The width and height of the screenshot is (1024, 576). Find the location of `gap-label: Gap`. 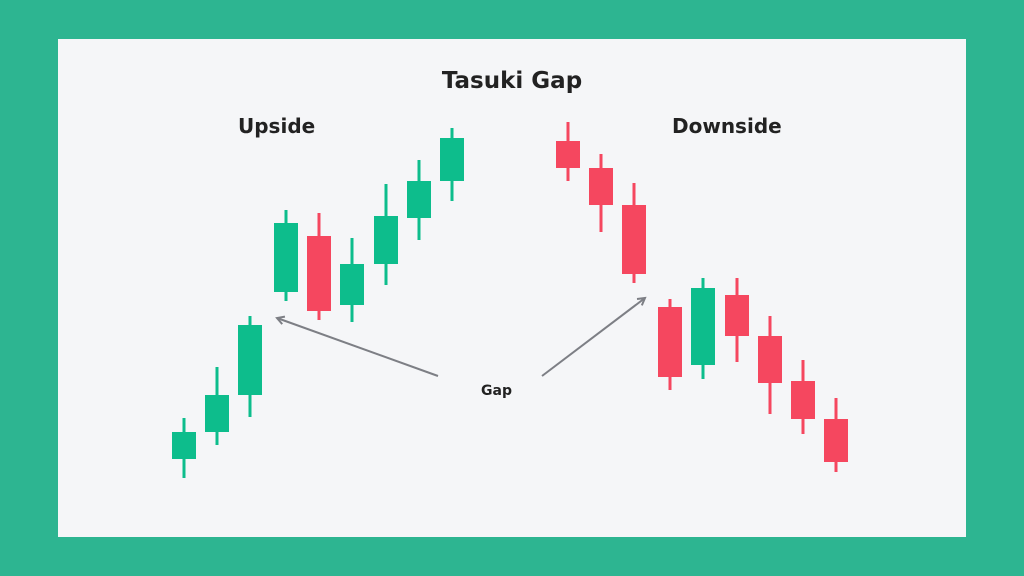

gap-label: Gap is located at coordinates (496, 391).